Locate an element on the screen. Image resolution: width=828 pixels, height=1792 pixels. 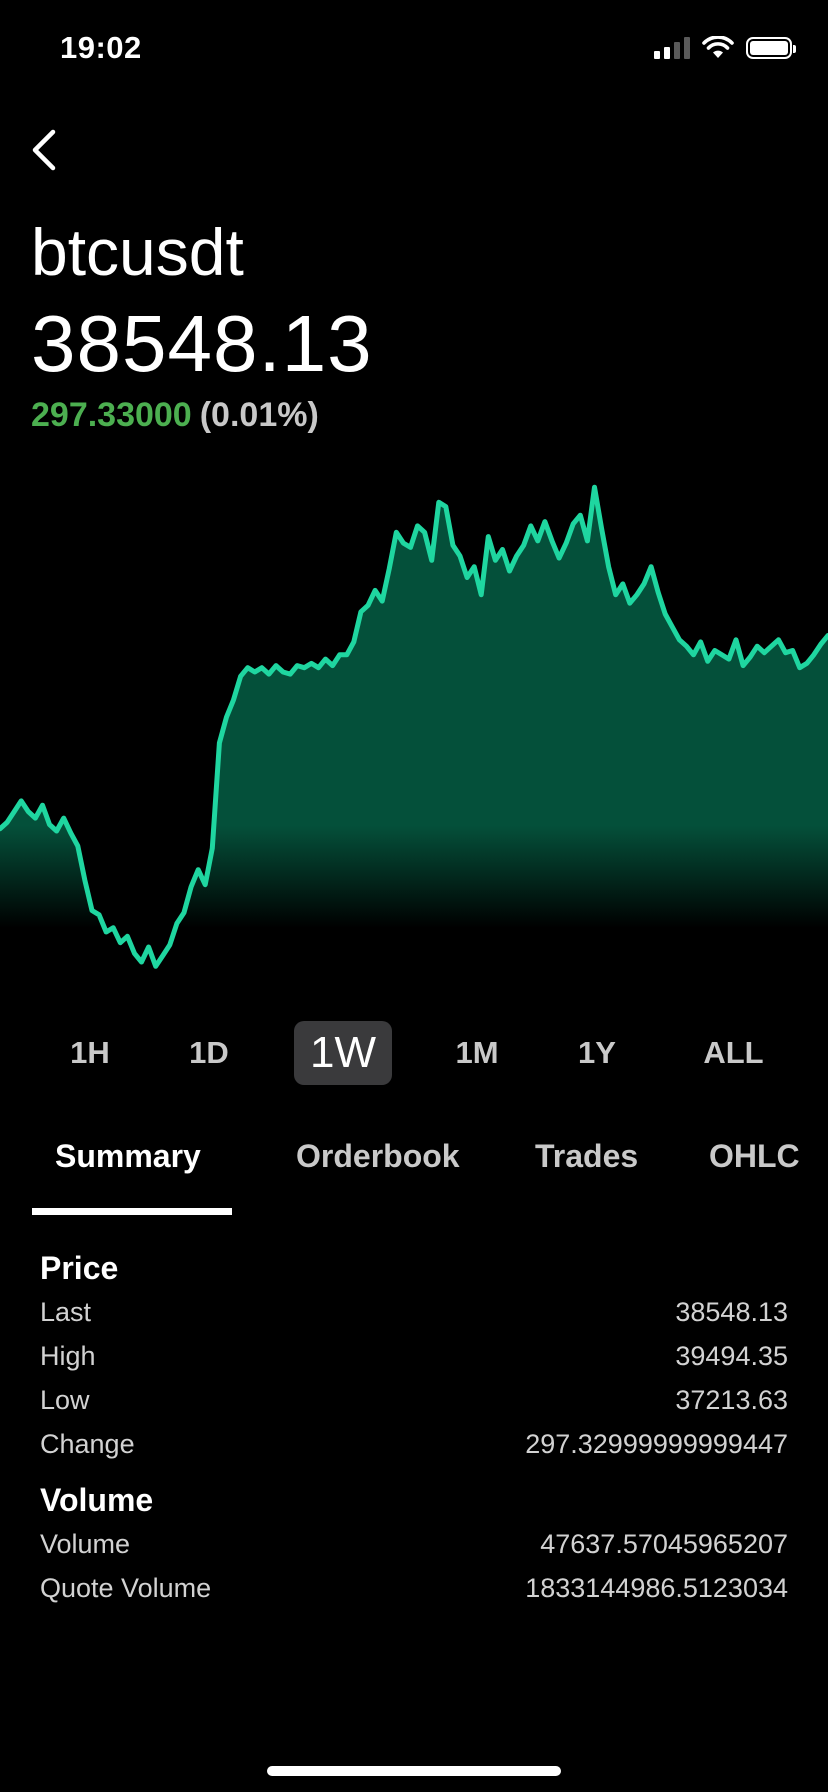
section-title-volume: Volume is located at coordinates (97, 1500).